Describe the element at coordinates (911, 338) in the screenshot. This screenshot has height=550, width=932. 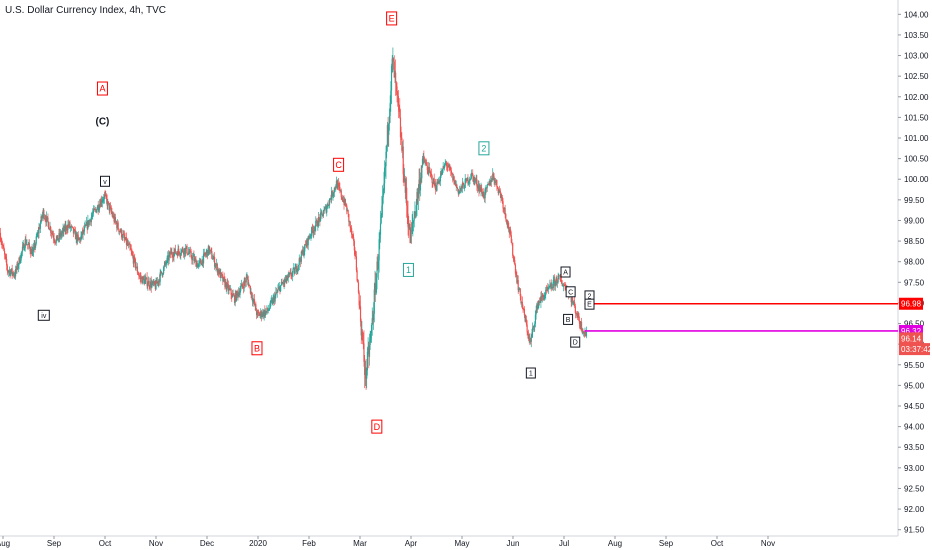
I see `price-badge-label: 96.14` at that location.